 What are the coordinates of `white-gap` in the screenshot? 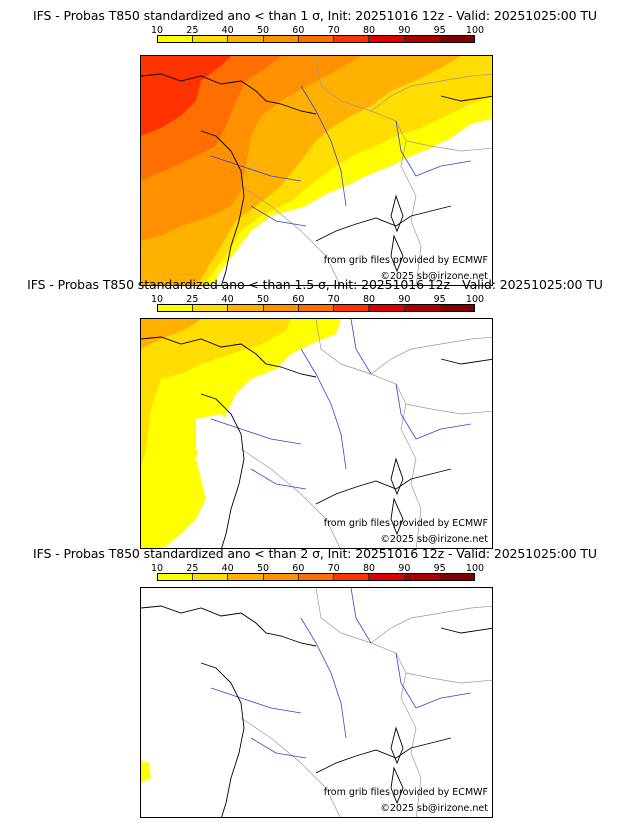 It's located at (216, 436).